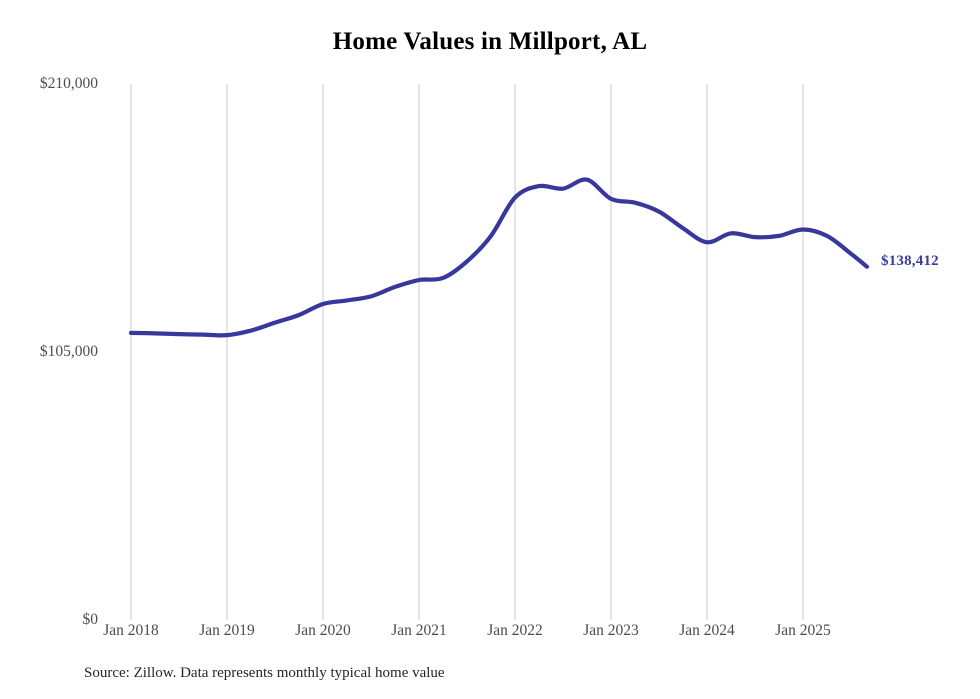 The image size is (980, 699). I want to click on y-axis-tick-label-105000: $105,000, so click(68, 351).